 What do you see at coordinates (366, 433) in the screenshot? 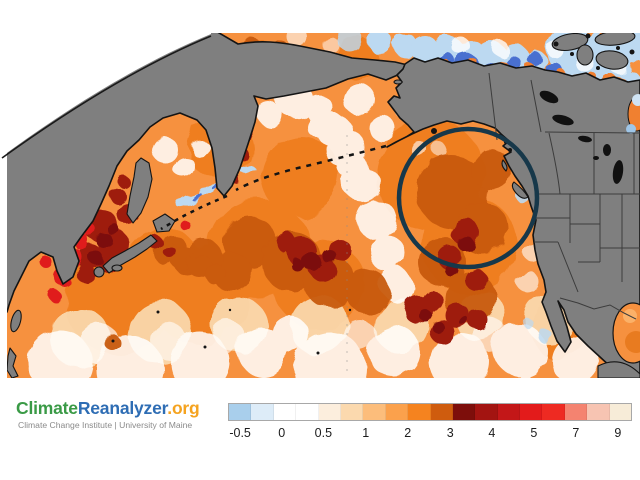
I see `colorbar-tick-label: 1` at bounding box center [366, 433].